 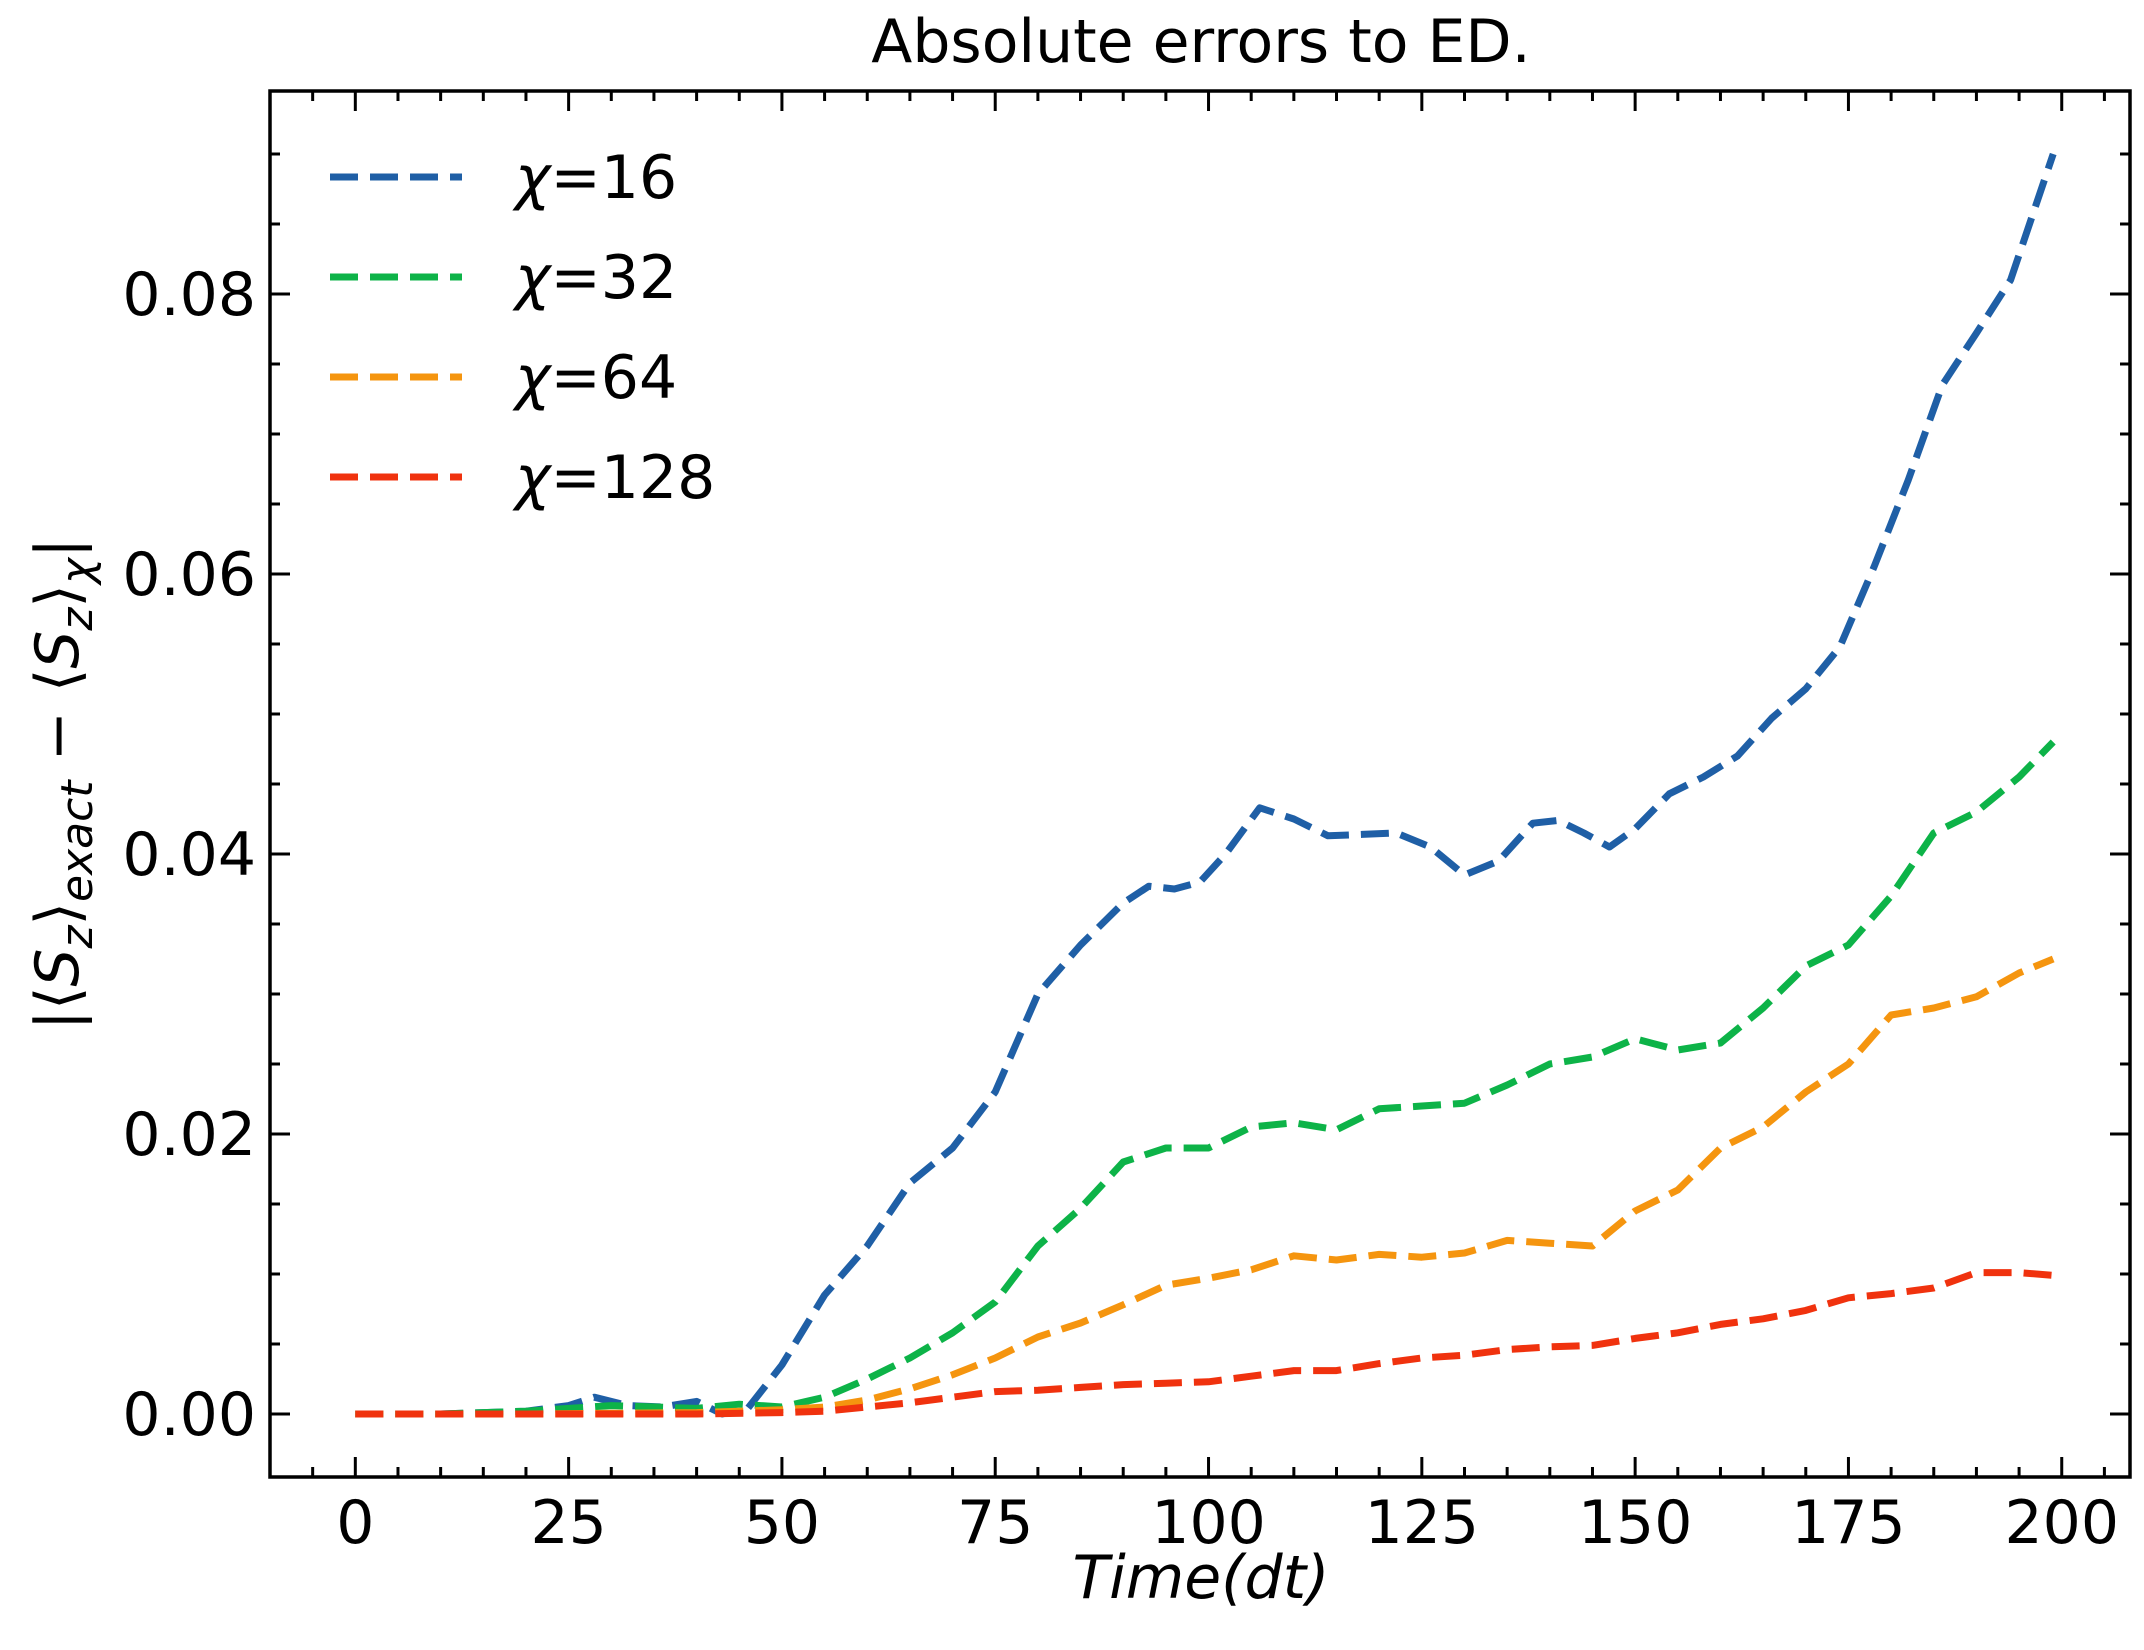 What do you see at coordinates (355, 1523) in the screenshot?
I see `x-tick-label: 0` at bounding box center [355, 1523].